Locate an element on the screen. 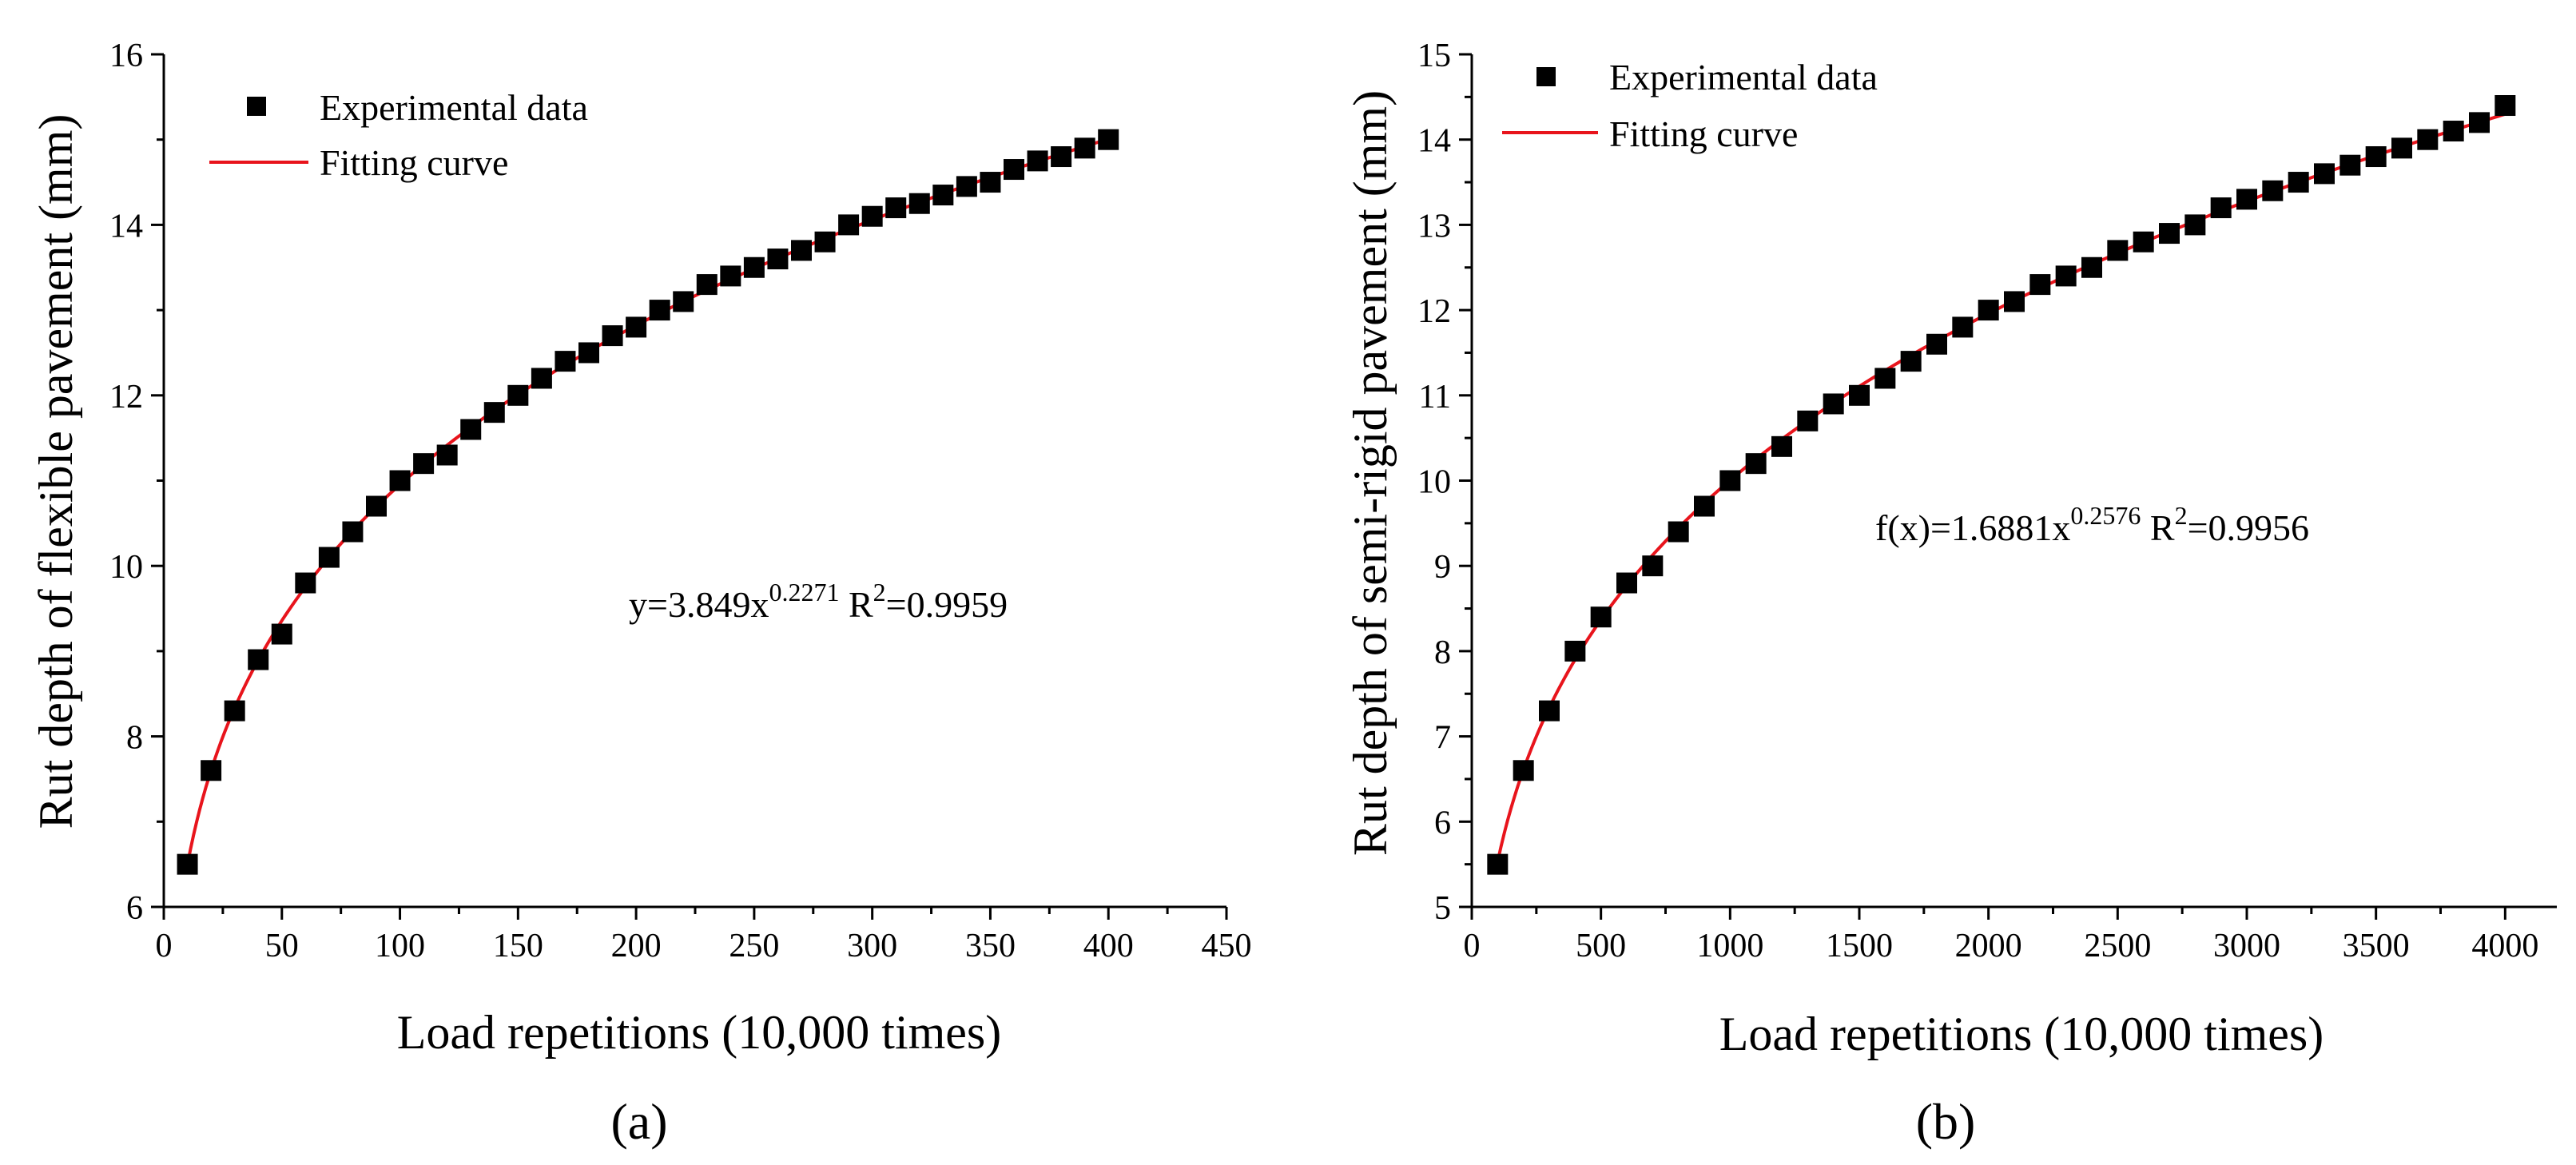  equation-b-r: R is located at coordinates (2158, 528).